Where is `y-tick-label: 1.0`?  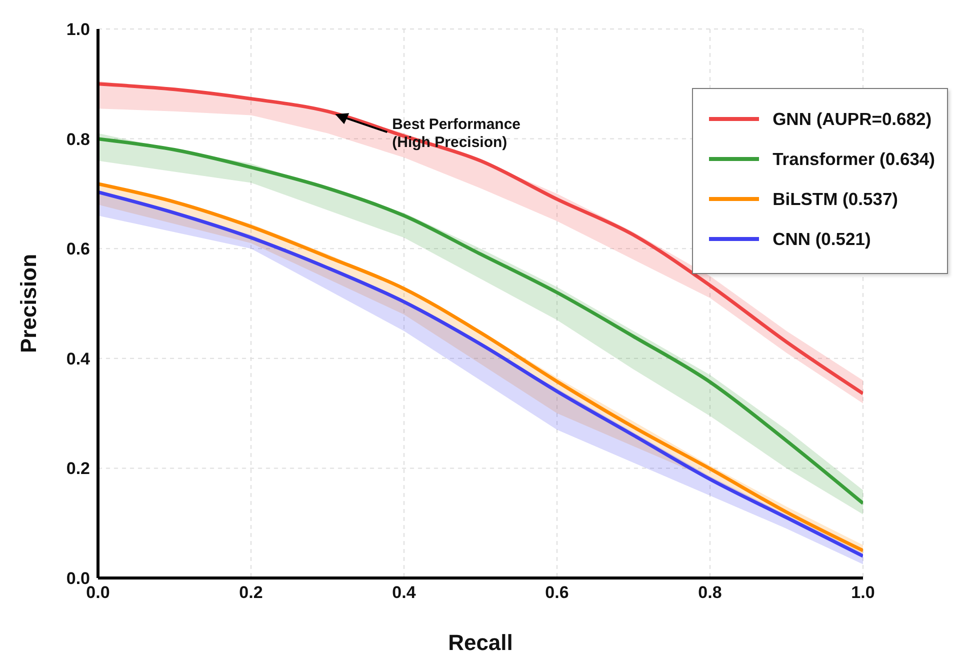
y-tick-label: 1.0 is located at coordinates (78, 30).